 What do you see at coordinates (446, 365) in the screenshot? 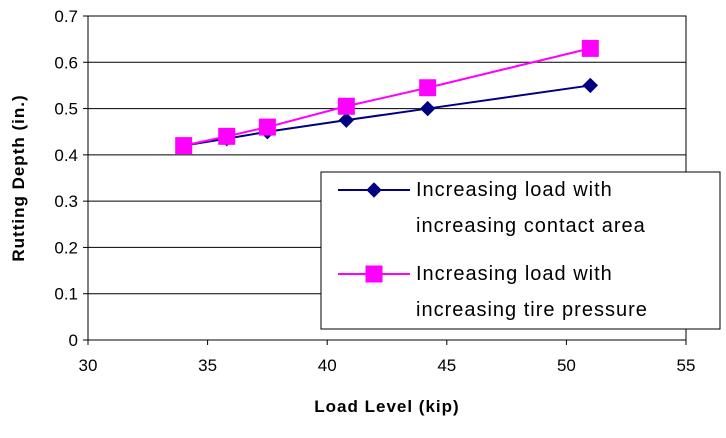
I see `x-tick-label: 45` at bounding box center [446, 365].